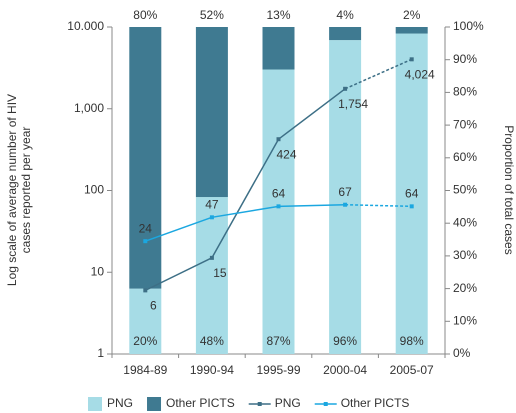  I want to click on line-value-label: 67, so click(345, 192).